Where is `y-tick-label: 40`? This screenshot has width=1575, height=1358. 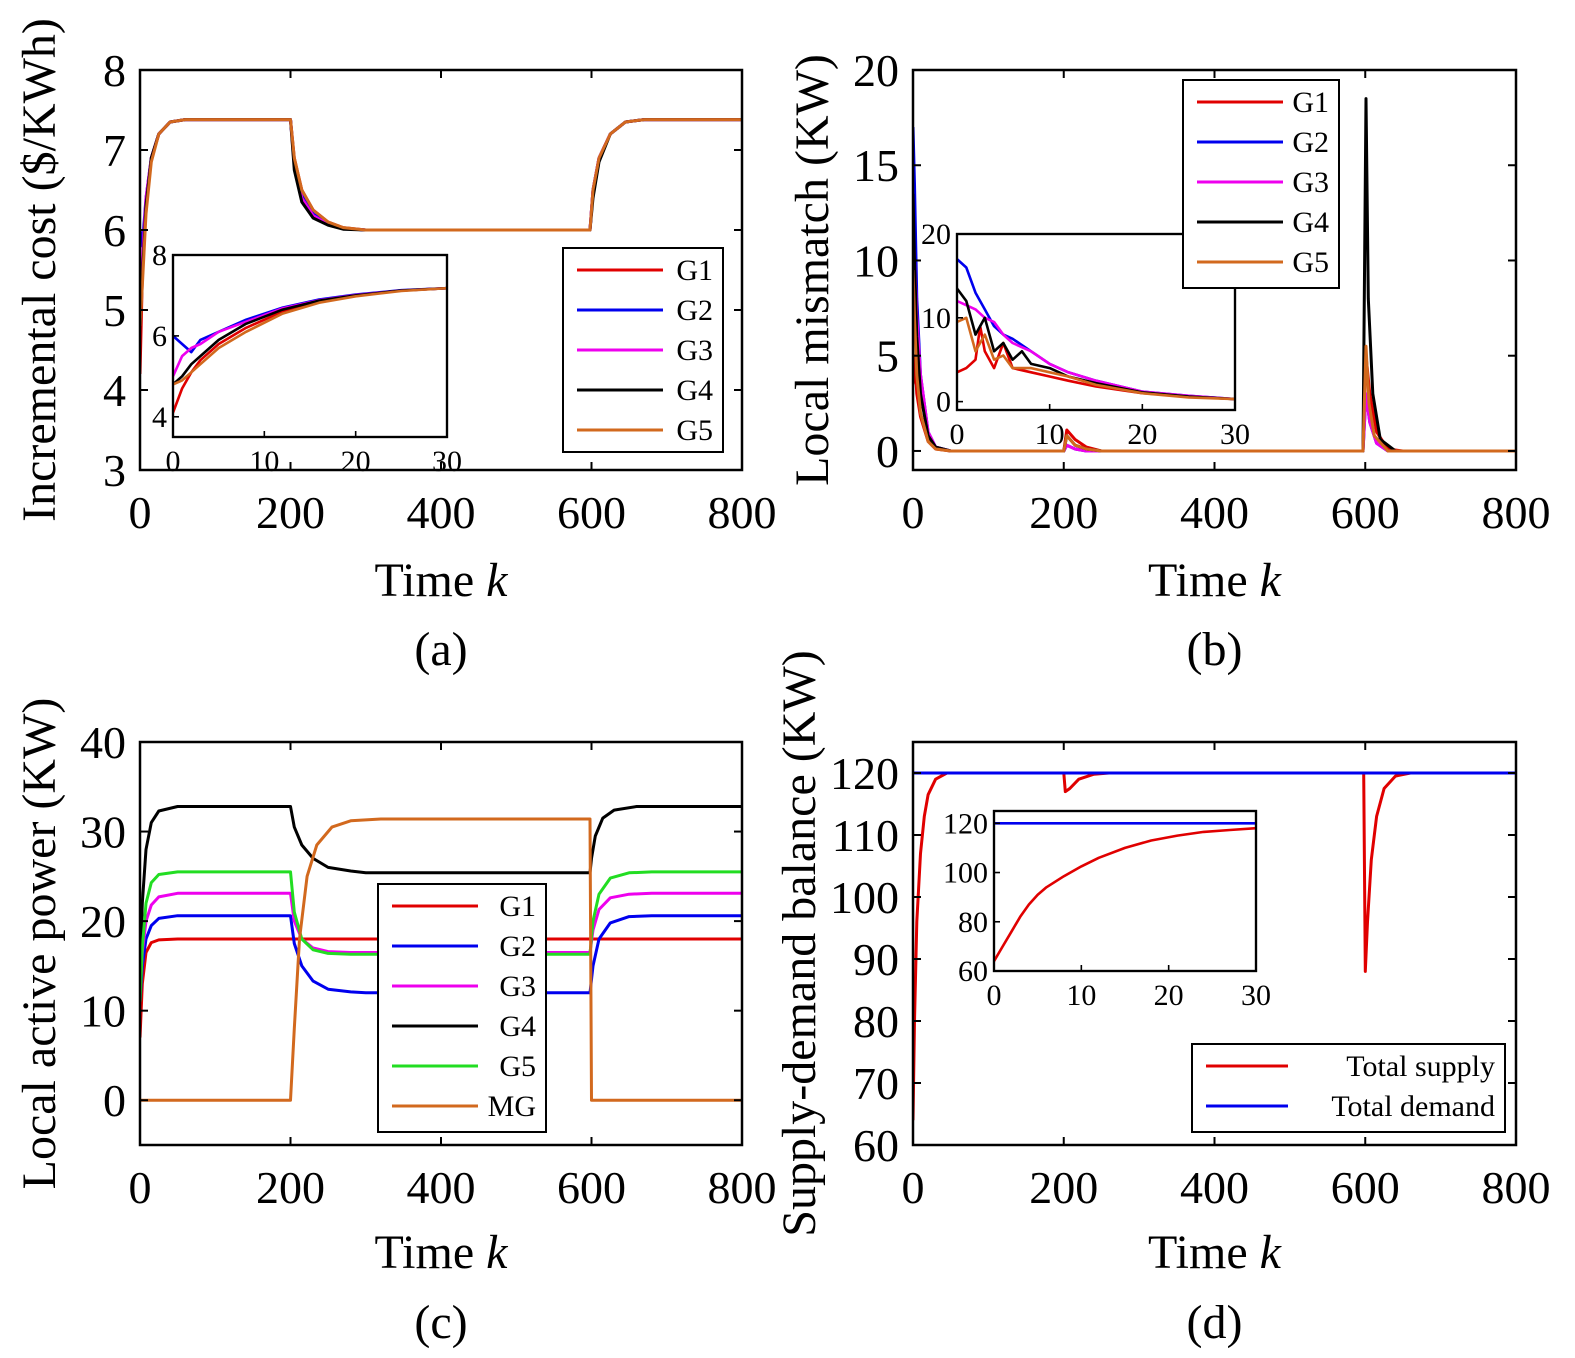 y-tick-label: 40 is located at coordinates (103, 742).